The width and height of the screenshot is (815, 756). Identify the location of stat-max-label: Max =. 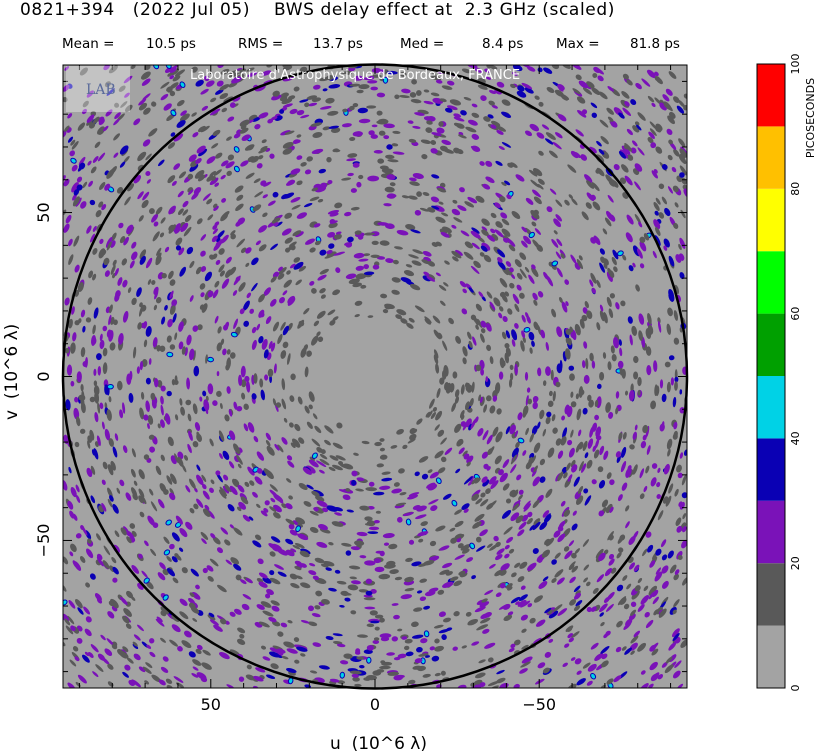
(578, 44).